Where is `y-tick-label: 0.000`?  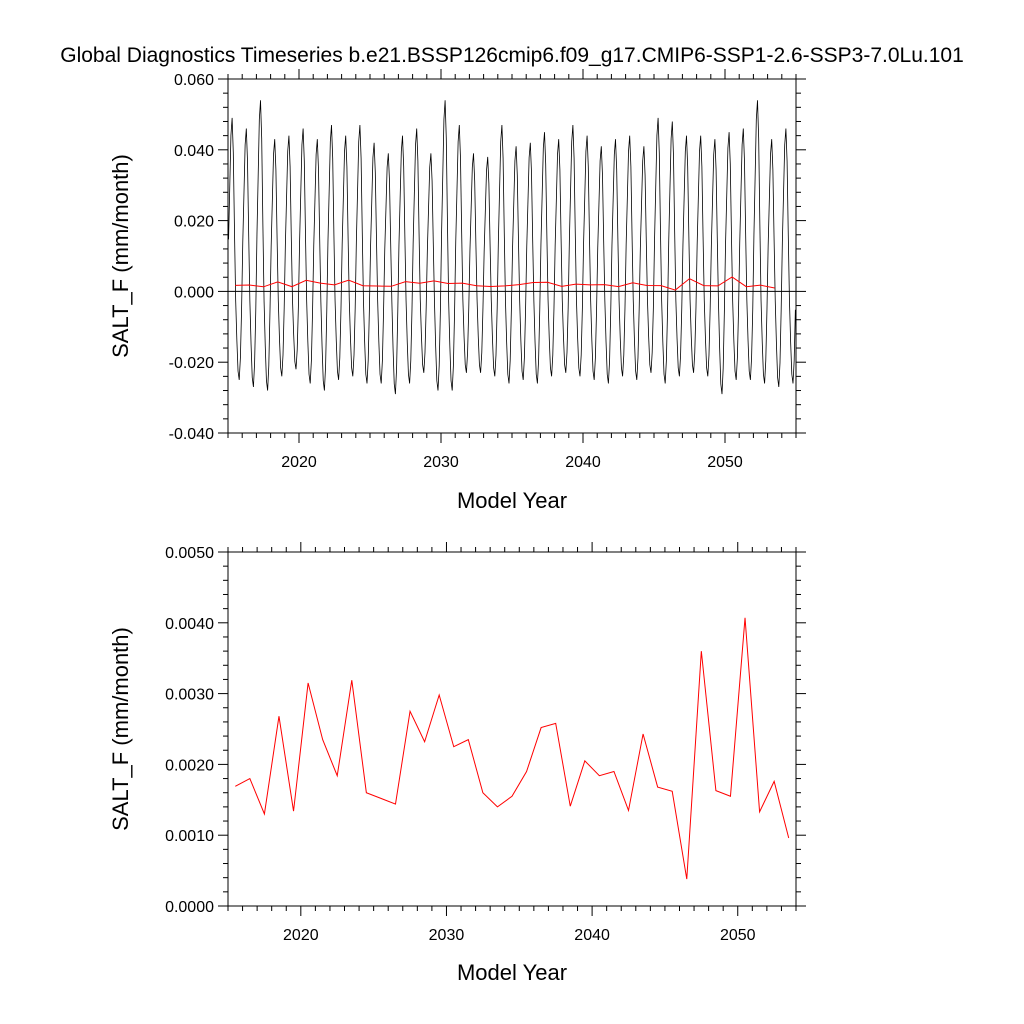 y-tick-label: 0.000 is located at coordinates (194, 292).